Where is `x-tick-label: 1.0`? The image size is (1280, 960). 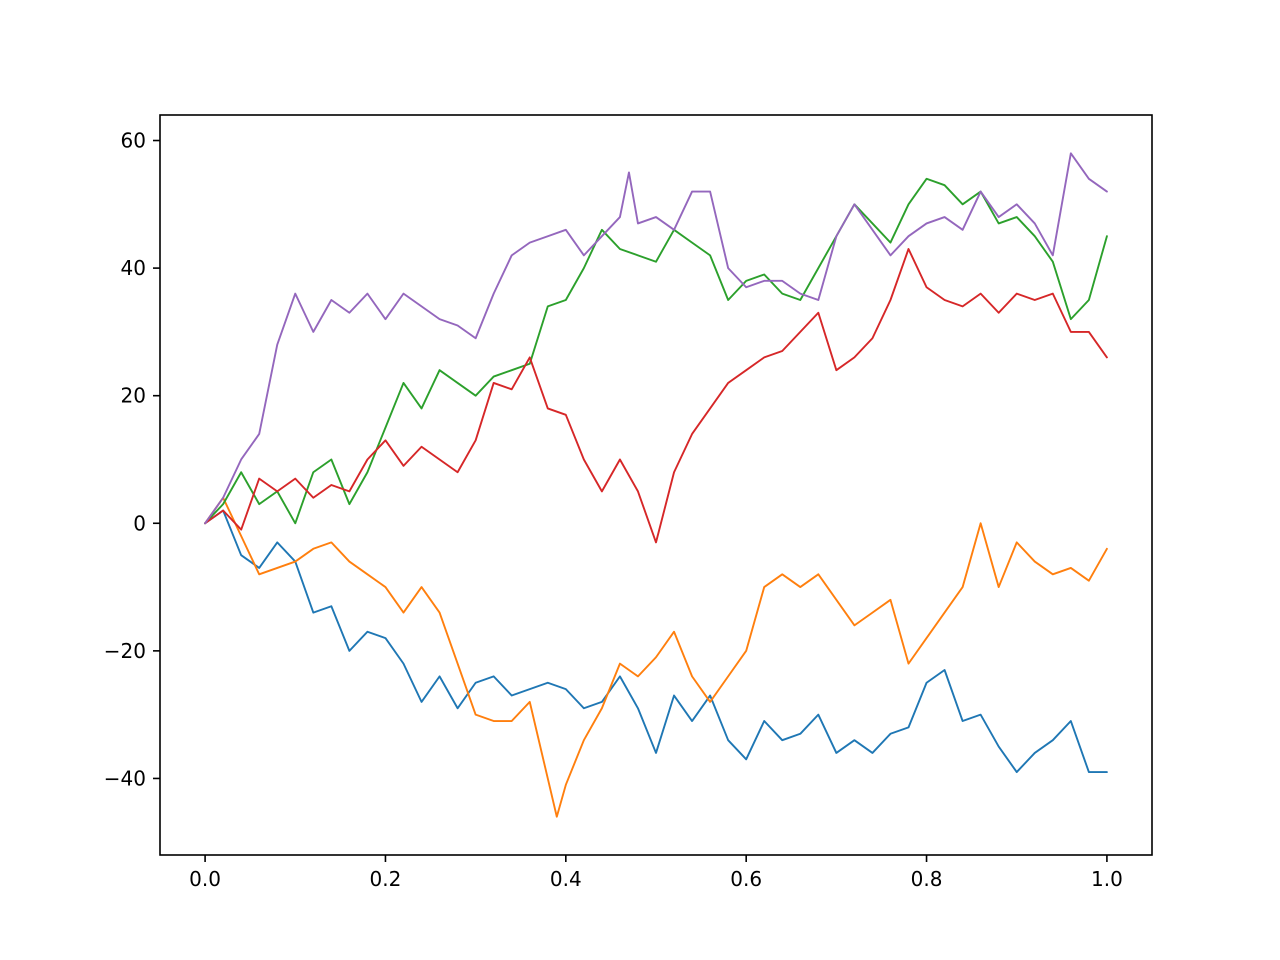
x-tick-label: 1.0 is located at coordinates (1107, 879).